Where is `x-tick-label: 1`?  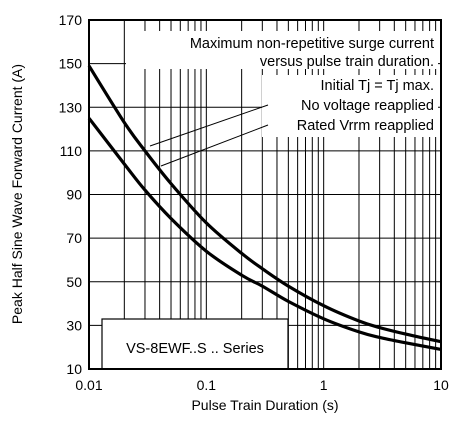
x-tick-label: 1 is located at coordinates (324, 385).